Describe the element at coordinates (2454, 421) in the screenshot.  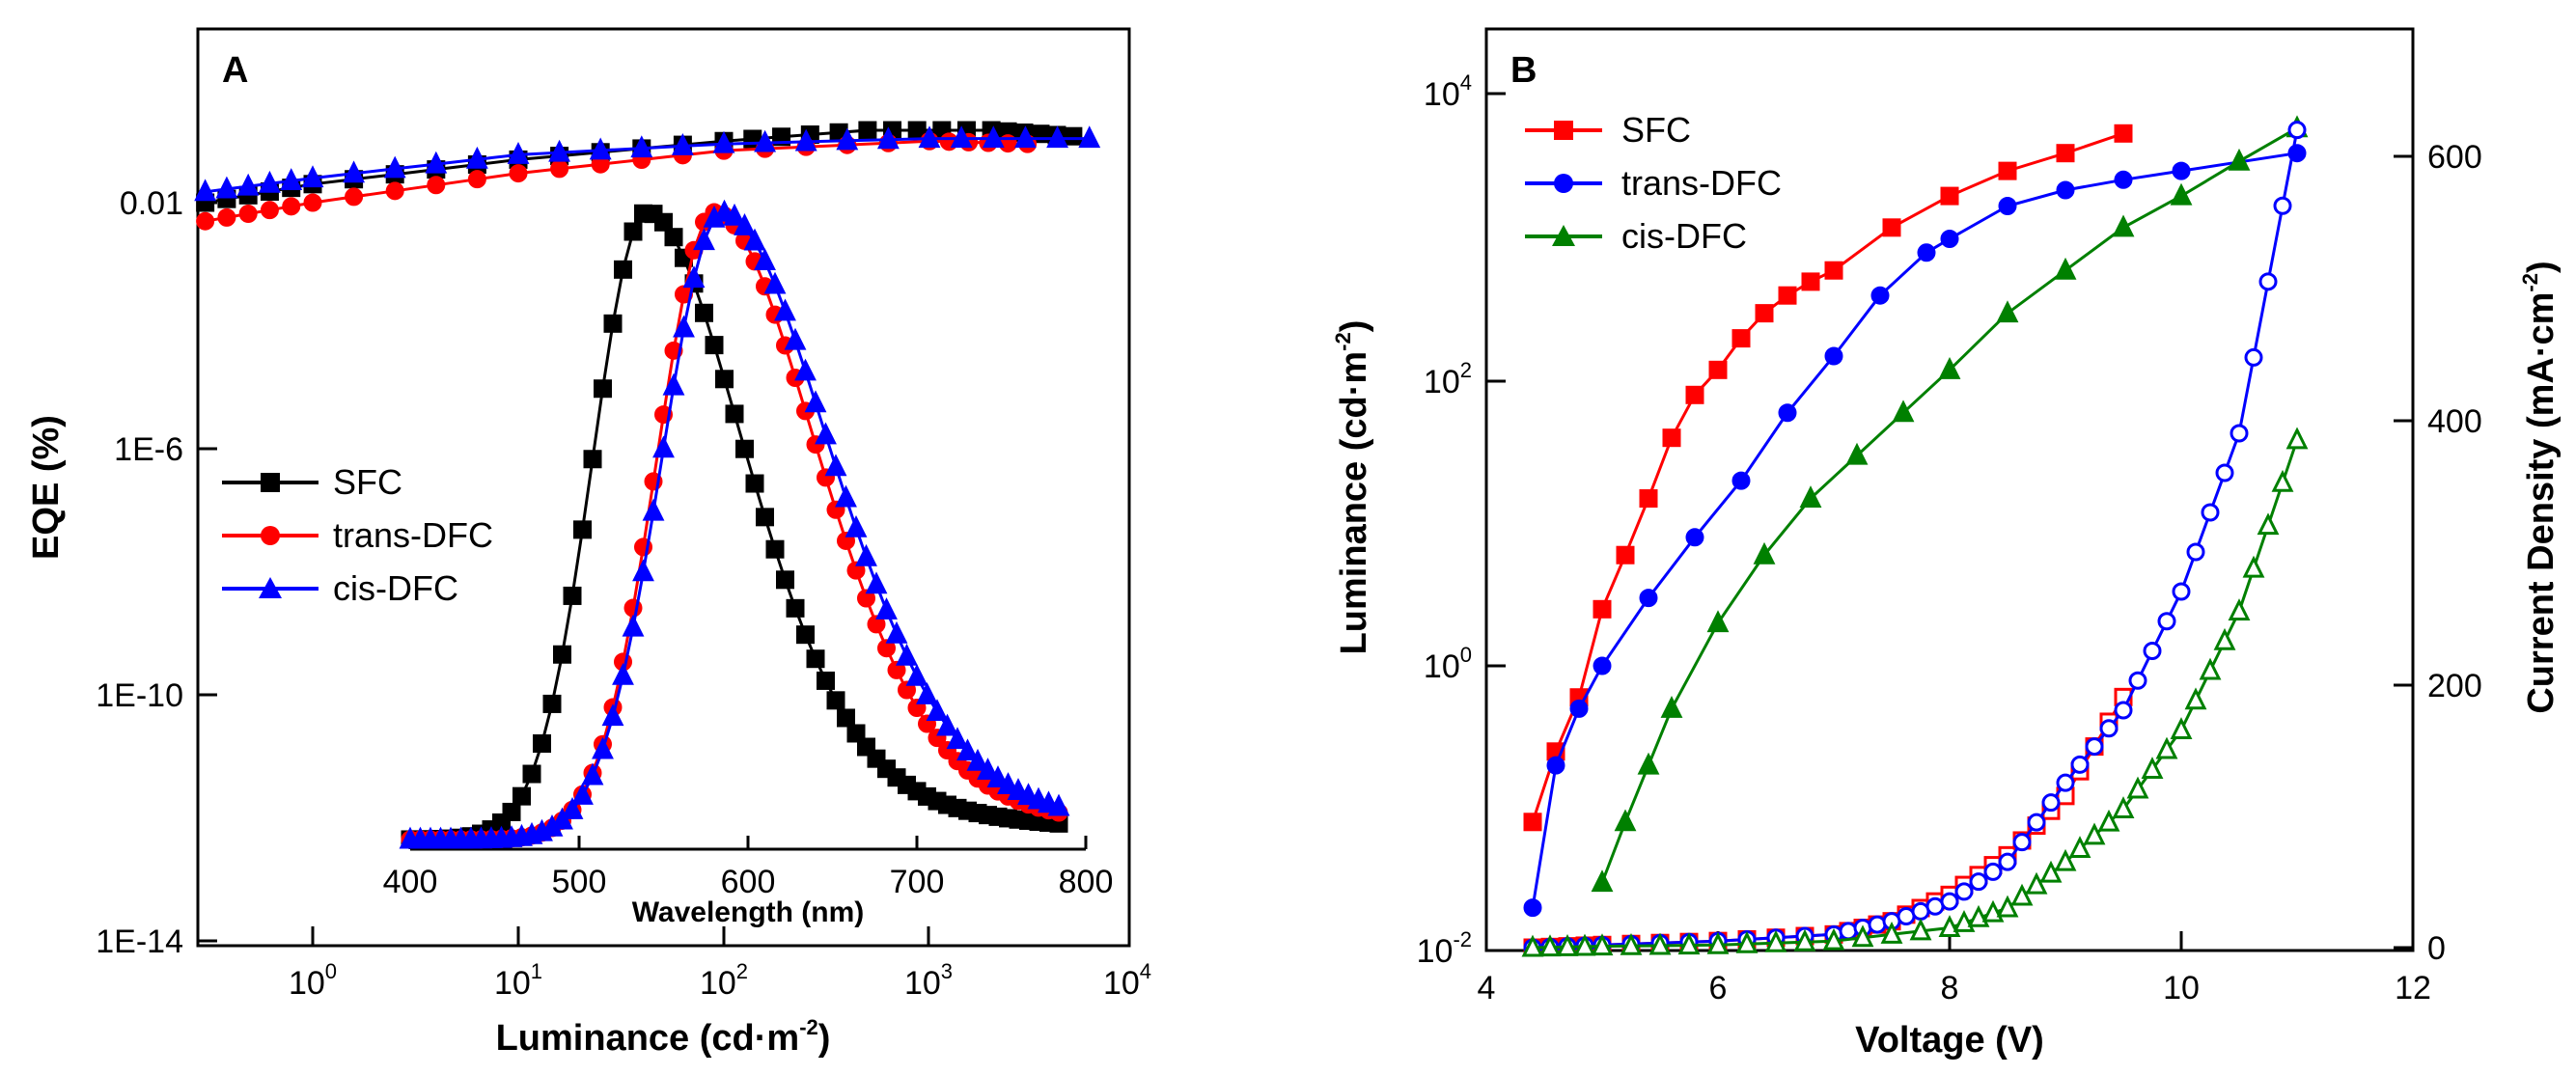
I see `panel-b-right-ytick-label: 400` at that location.